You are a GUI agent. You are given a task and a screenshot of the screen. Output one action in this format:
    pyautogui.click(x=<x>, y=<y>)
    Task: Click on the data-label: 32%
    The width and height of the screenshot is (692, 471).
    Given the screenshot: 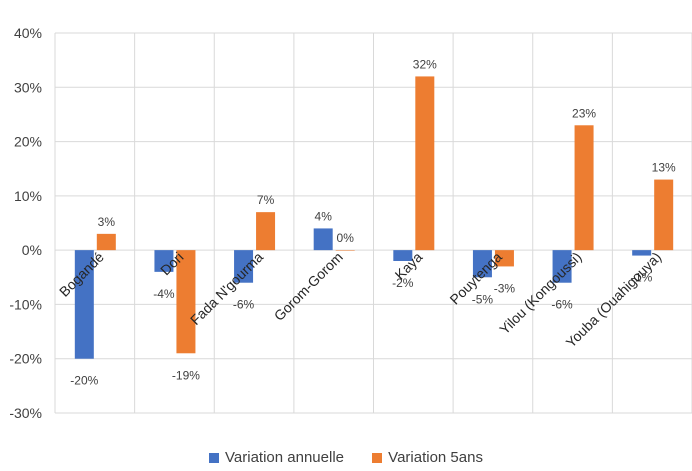 What is the action you would take?
    pyautogui.click(x=425, y=64)
    